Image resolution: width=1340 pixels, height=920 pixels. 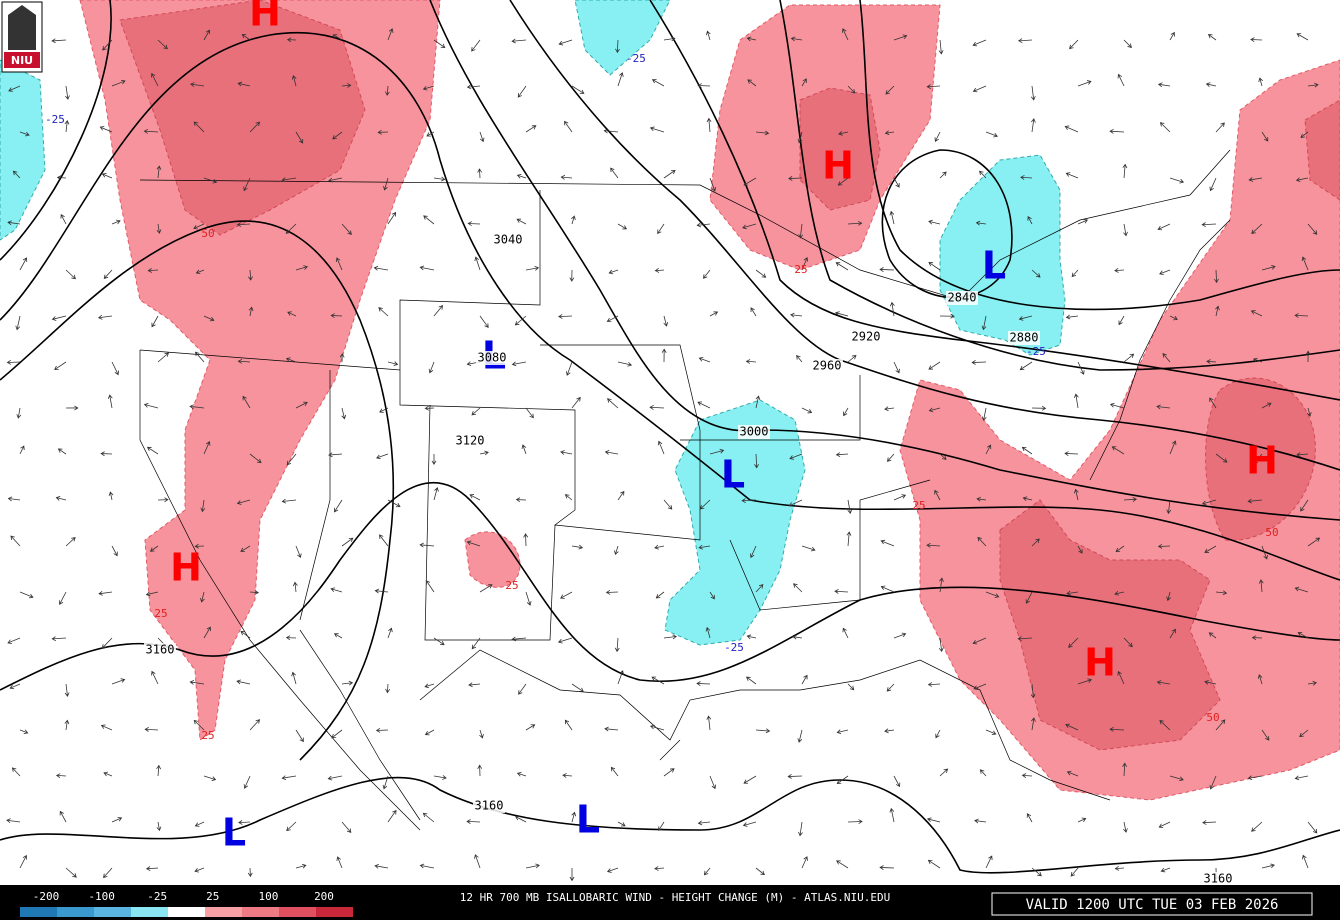 I want to click on height-label: 3160, so click(x=1218, y=879).